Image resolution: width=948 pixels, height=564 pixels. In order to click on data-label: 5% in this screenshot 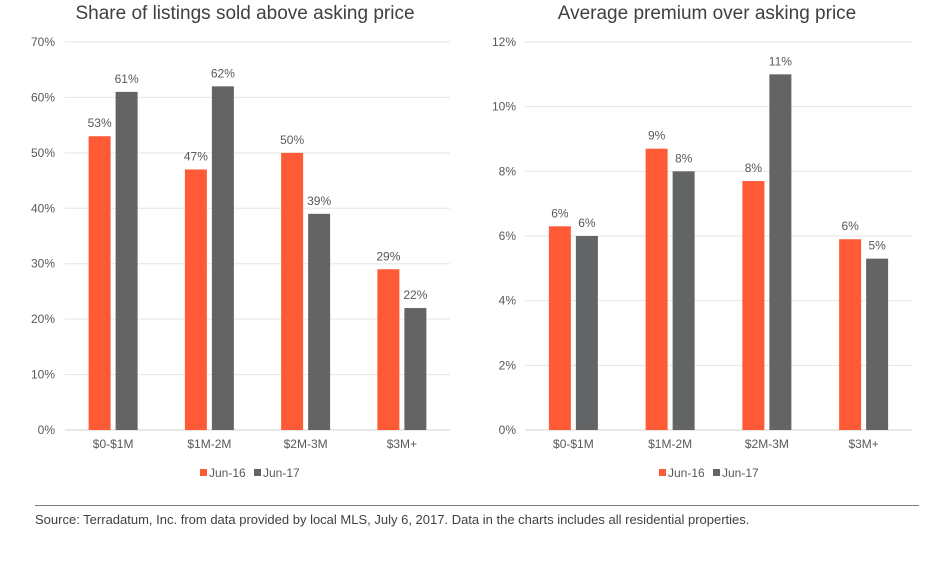, I will do `click(877, 246)`.